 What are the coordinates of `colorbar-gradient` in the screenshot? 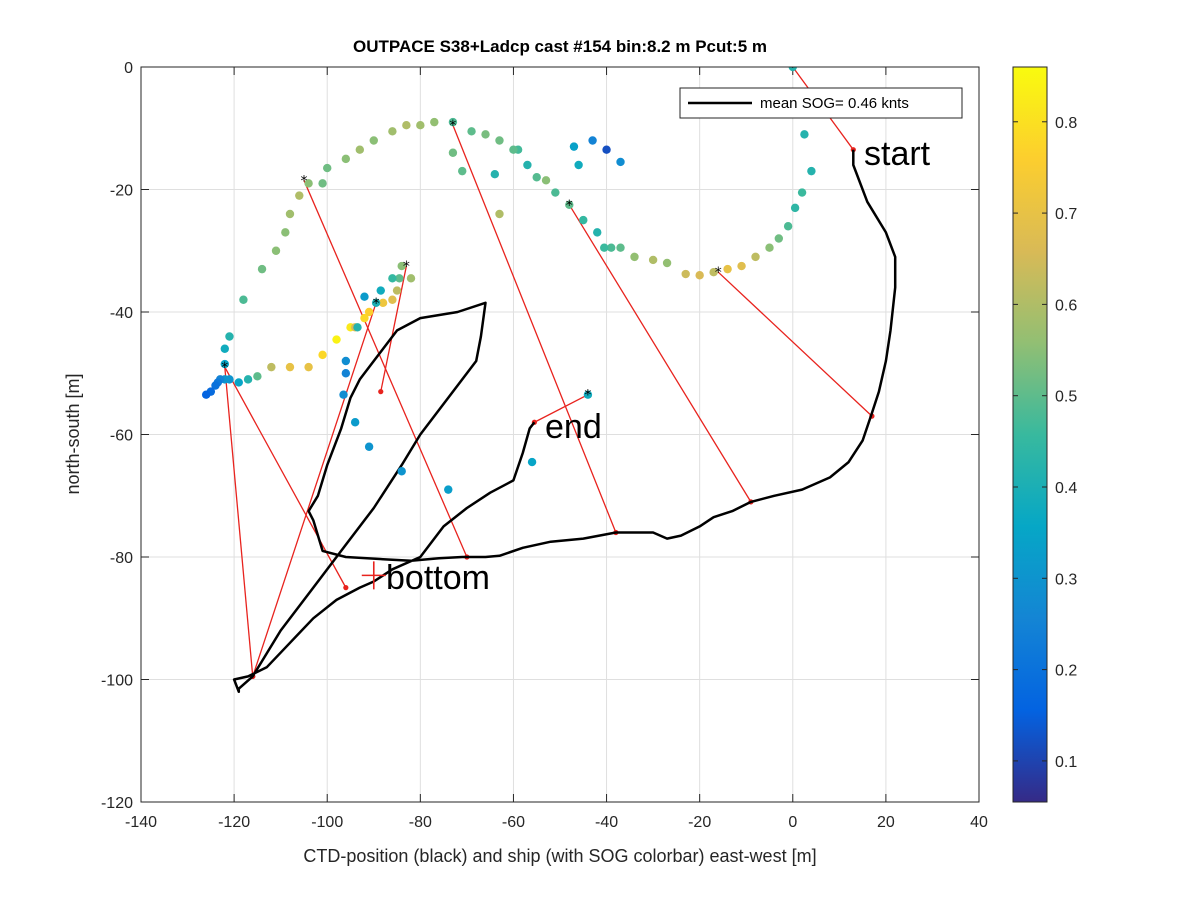 It's located at (1030, 434).